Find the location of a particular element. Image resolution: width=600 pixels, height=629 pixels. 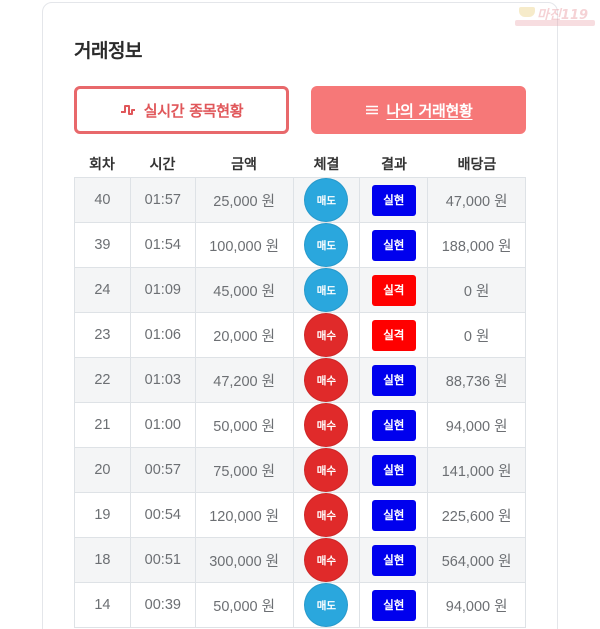

header-amount: 금액 is located at coordinates (244, 164).